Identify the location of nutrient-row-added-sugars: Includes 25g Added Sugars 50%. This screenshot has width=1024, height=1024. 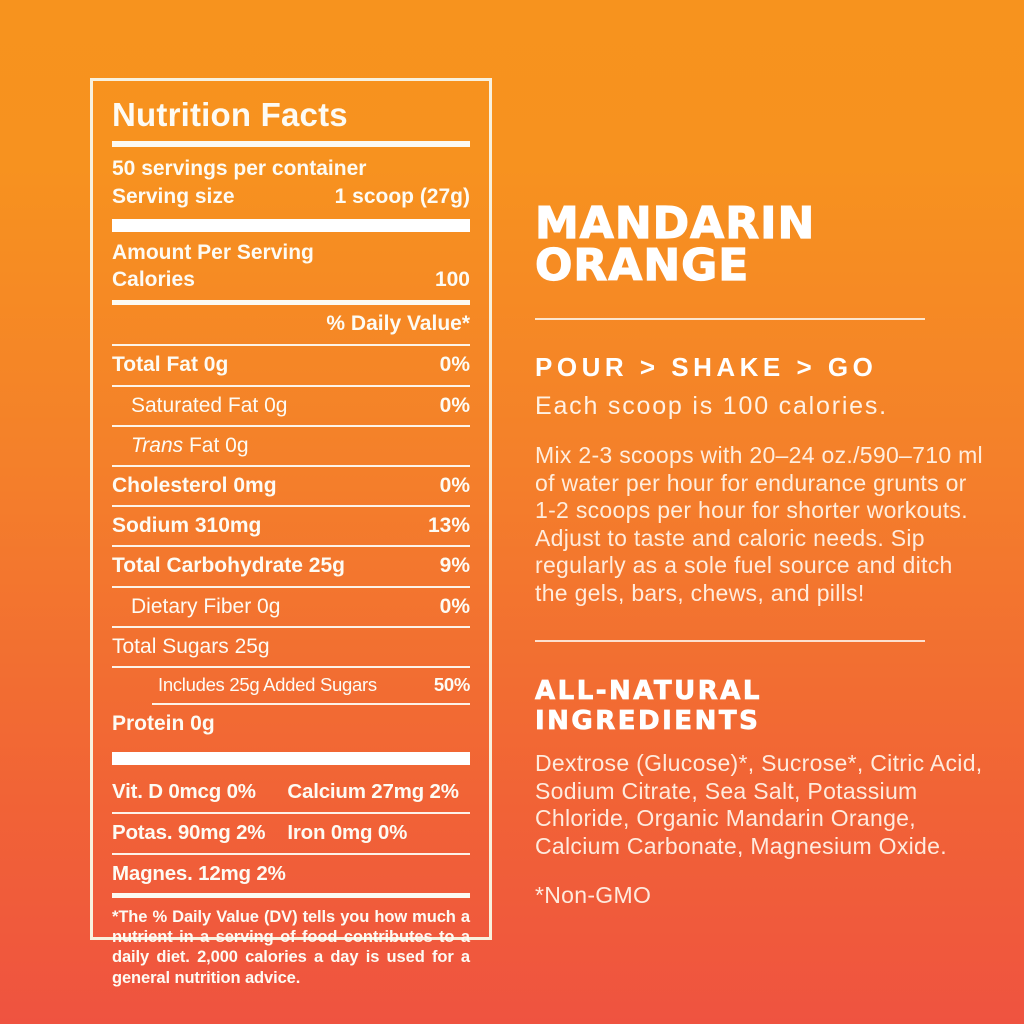
(314, 684).